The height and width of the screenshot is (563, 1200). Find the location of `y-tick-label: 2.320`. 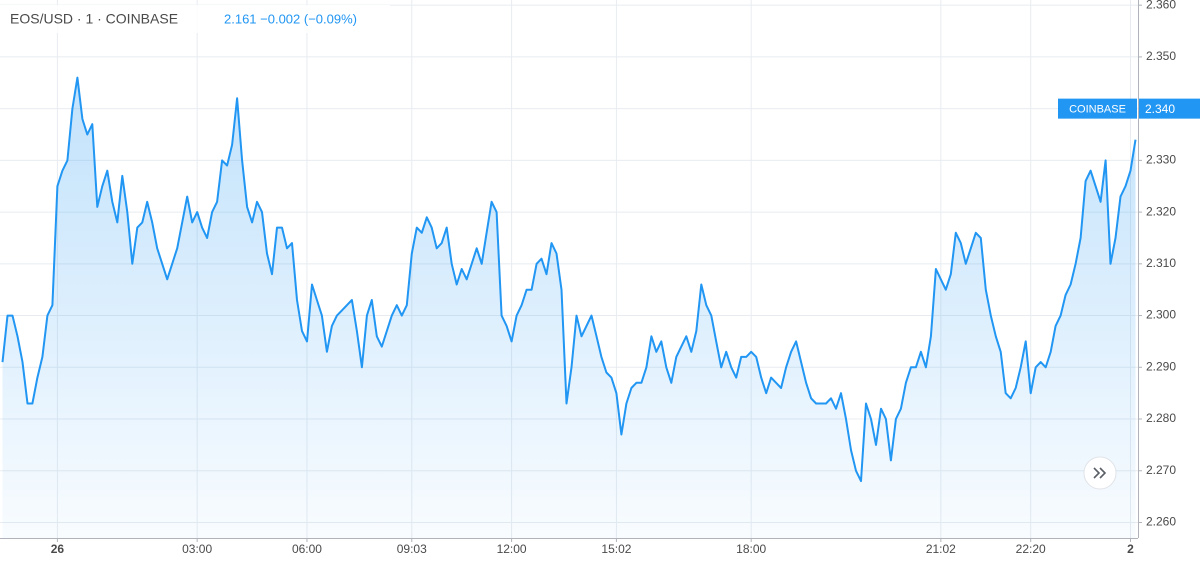

y-tick-label: 2.320 is located at coordinates (1161, 211).